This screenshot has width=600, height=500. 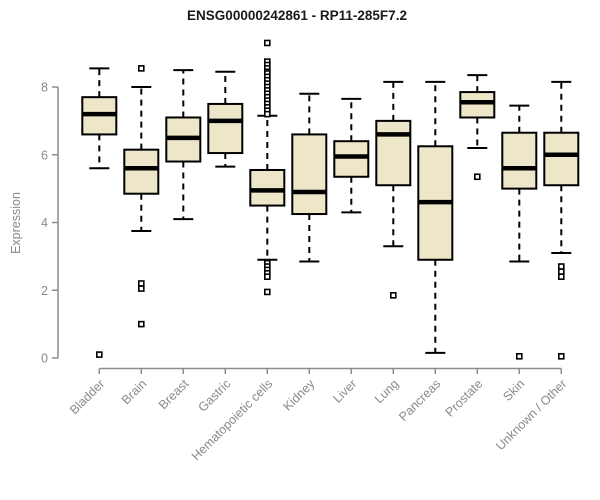 What do you see at coordinates (215, 396) in the screenshot?
I see `x-tick-label: Gastric` at bounding box center [215, 396].